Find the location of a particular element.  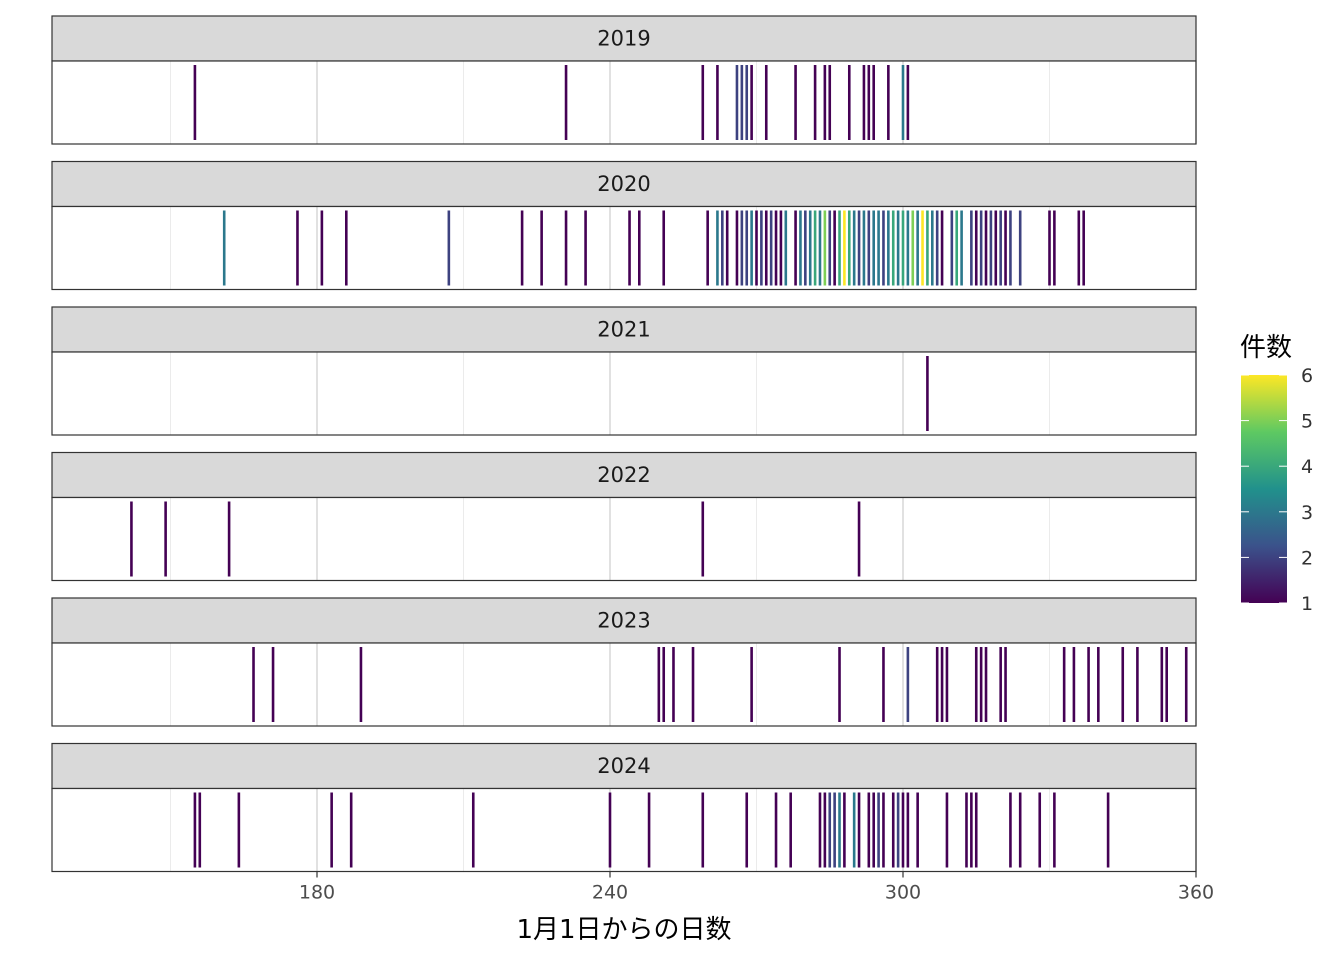

facet-panel-2022: 2022 is located at coordinates (624, 516).